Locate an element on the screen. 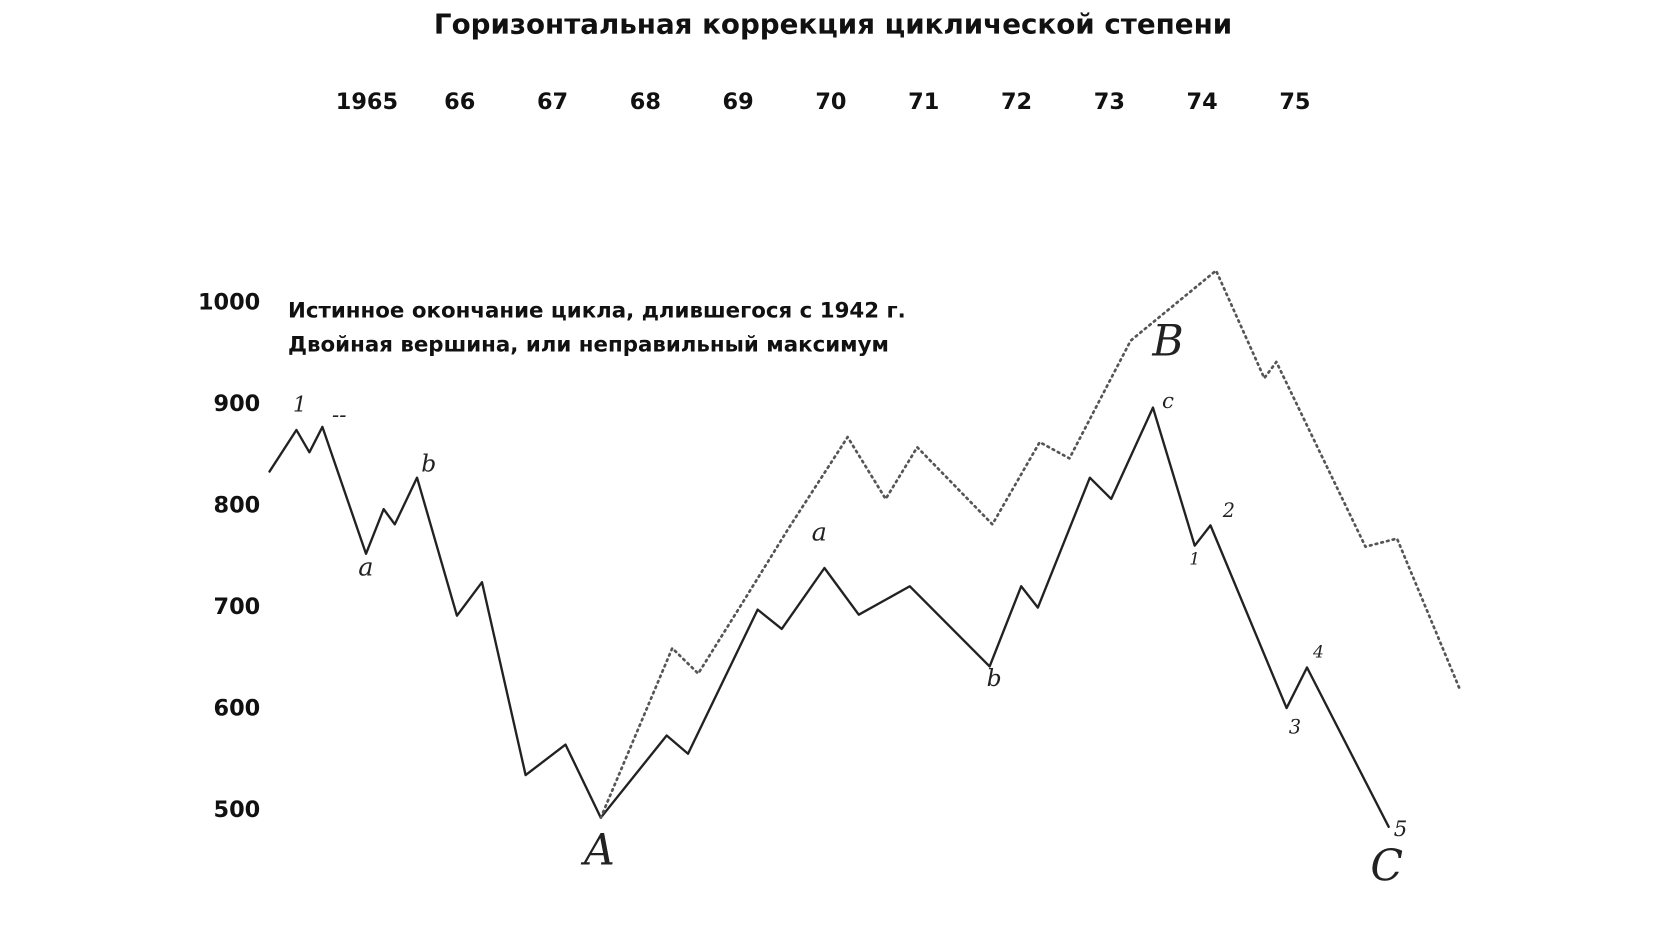 The height and width of the screenshot is (926, 1664). wave-label: C is located at coordinates (1386, 866).